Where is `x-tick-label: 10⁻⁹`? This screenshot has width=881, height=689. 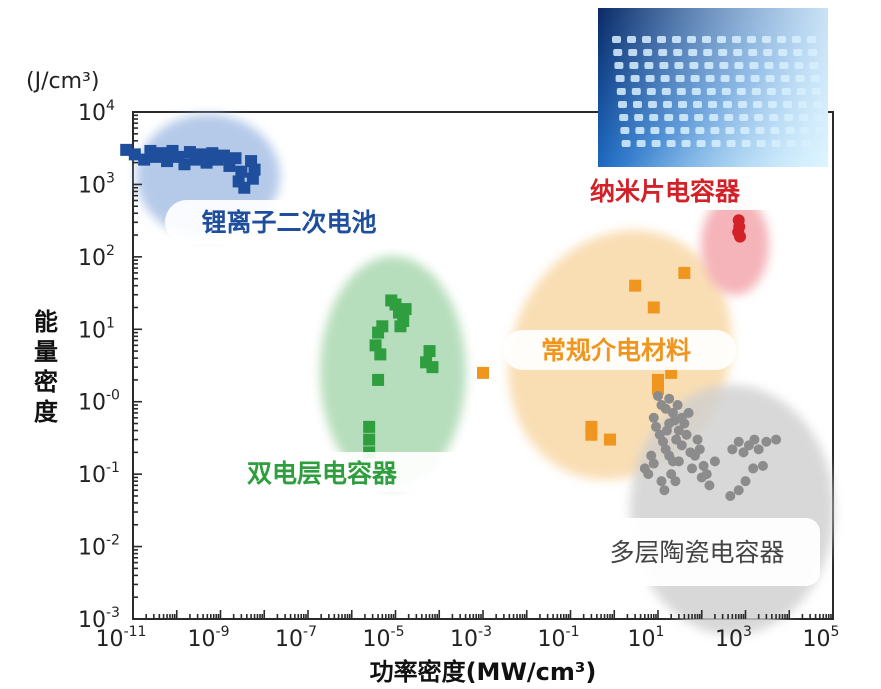 x-tick-label: 10⁻⁹ is located at coordinates (209, 638).